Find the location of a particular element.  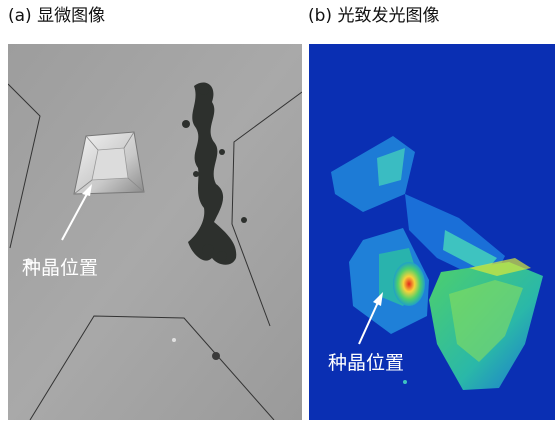

panel-a-annotation: 种晶位置 is located at coordinates (60, 268).